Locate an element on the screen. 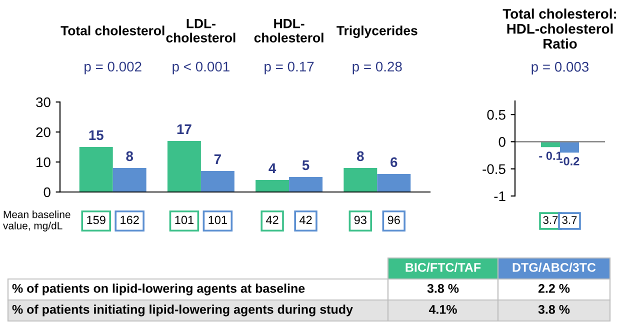 The width and height of the screenshot is (618, 332). text: 96 is located at coordinates (394, 220).